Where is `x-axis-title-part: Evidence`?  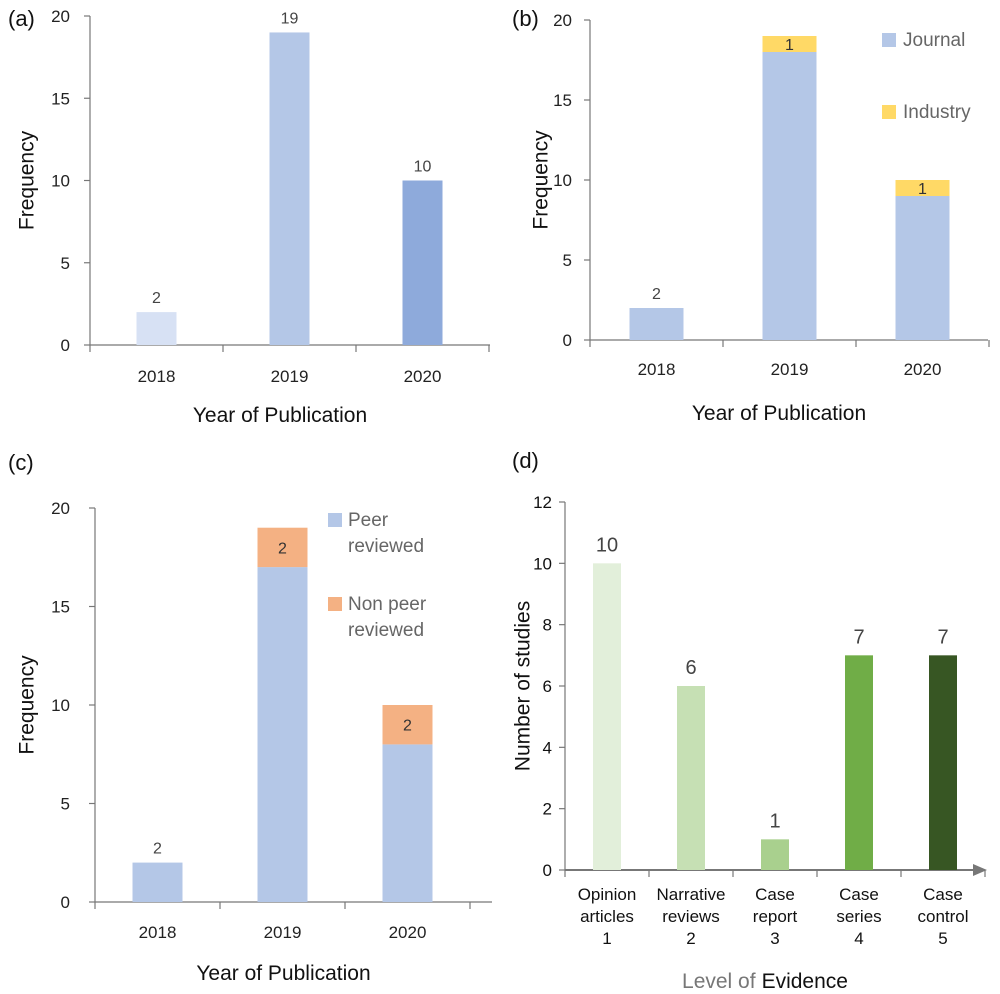 x-axis-title-part: Evidence is located at coordinates (805, 981).